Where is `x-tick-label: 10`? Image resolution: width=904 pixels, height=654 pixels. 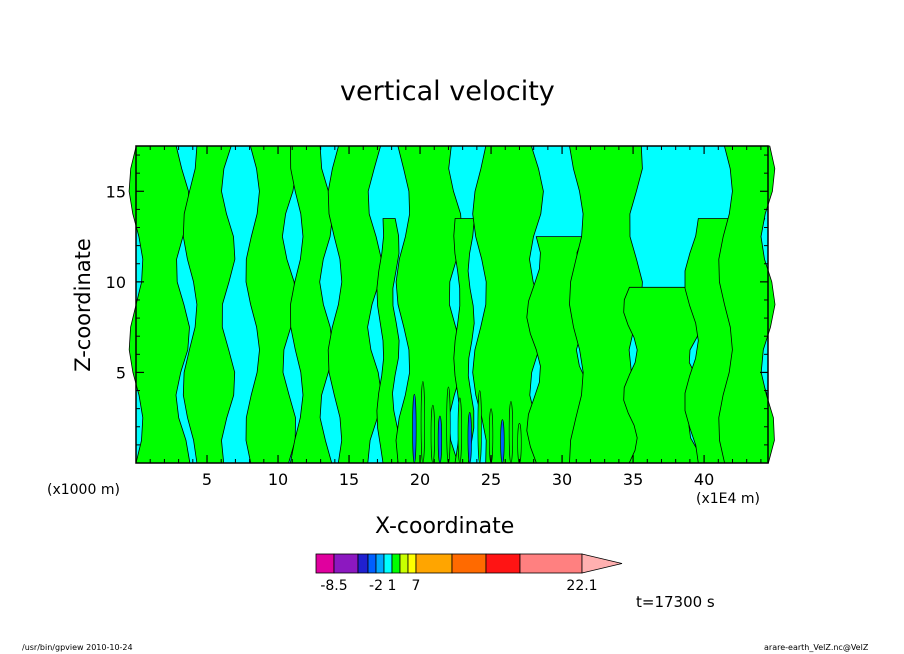
x-tick-label: 10 is located at coordinates (278, 479).